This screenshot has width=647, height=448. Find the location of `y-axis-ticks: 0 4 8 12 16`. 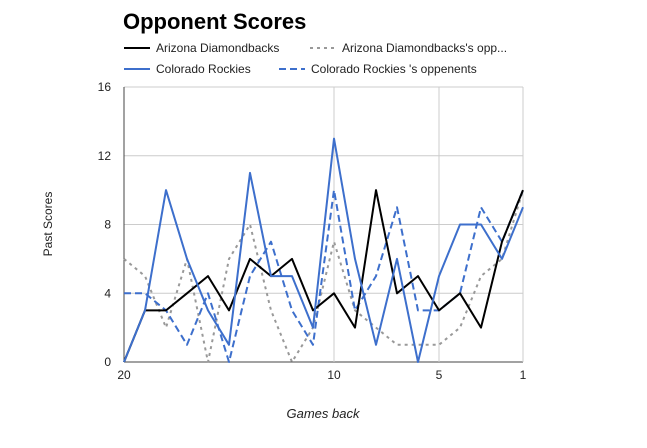

y-axis-ticks: 0 4 8 12 16 is located at coordinates (105, 224).